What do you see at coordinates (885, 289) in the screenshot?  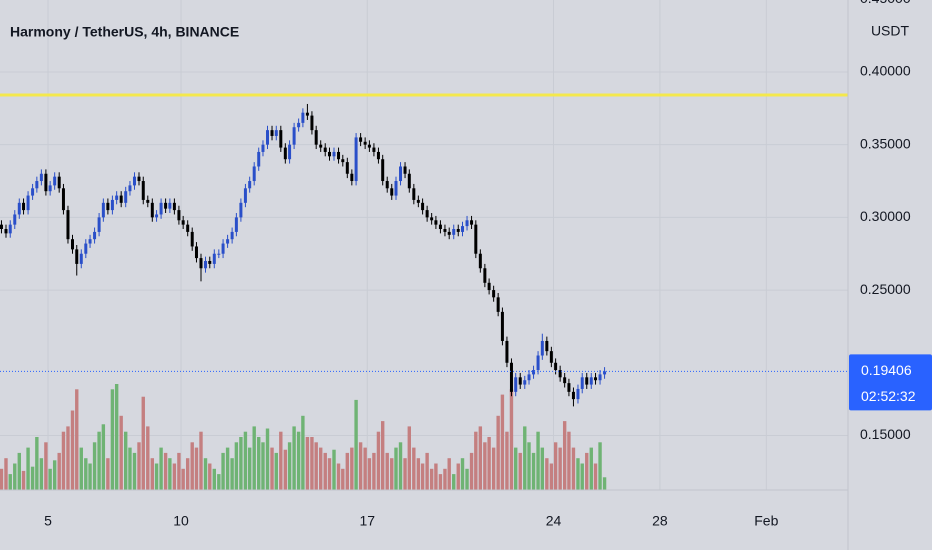 I see `y-tick-label: 0.25000` at bounding box center [885, 289].